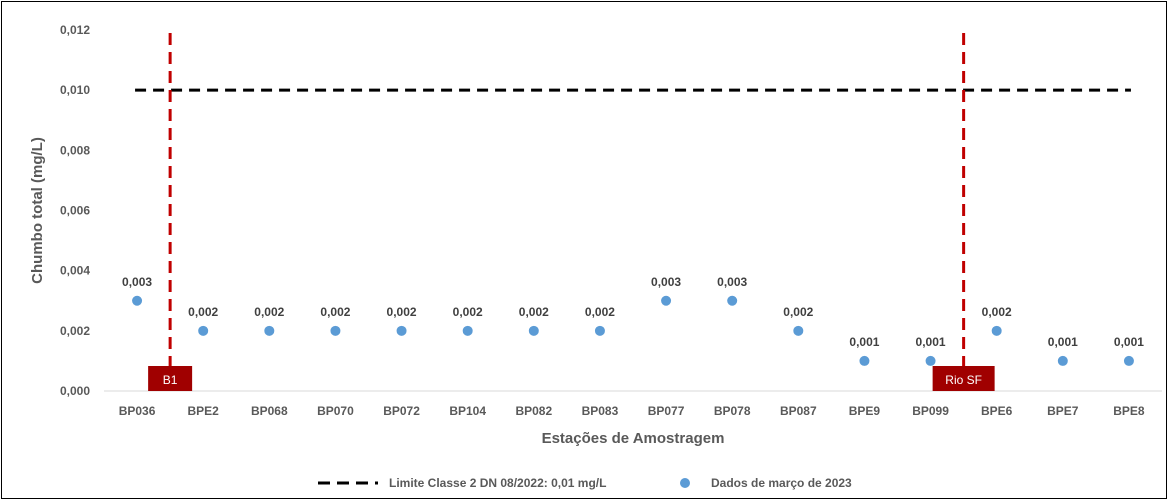 The image size is (1170, 502). Describe the element at coordinates (269, 411) in the screenshot. I see `x-tick-label: BP068` at that location.